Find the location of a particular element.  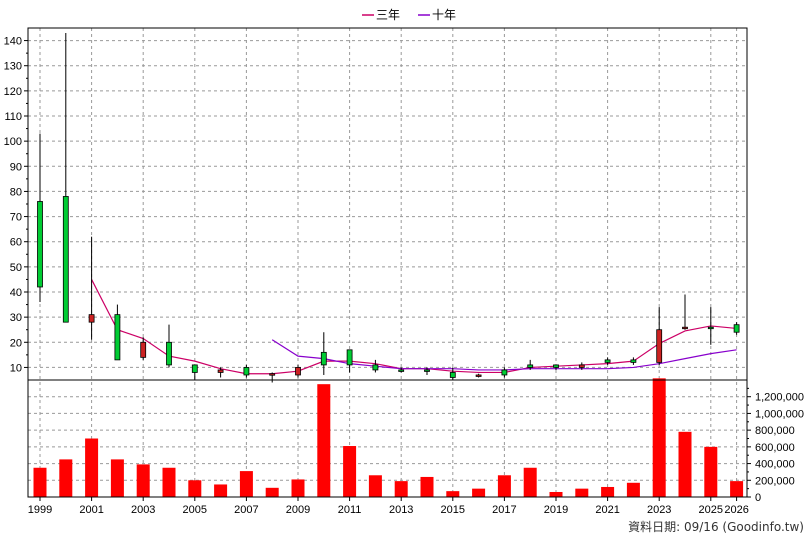

candle-2025 is located at coordinates (710, 326).